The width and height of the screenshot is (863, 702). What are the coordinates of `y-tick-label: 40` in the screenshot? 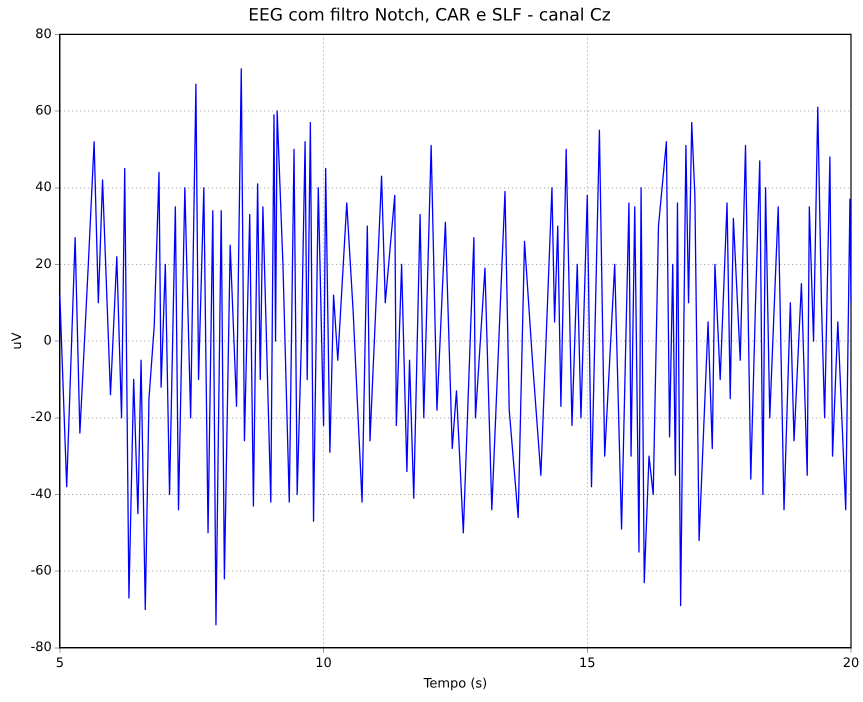 It's located at (43, 188).